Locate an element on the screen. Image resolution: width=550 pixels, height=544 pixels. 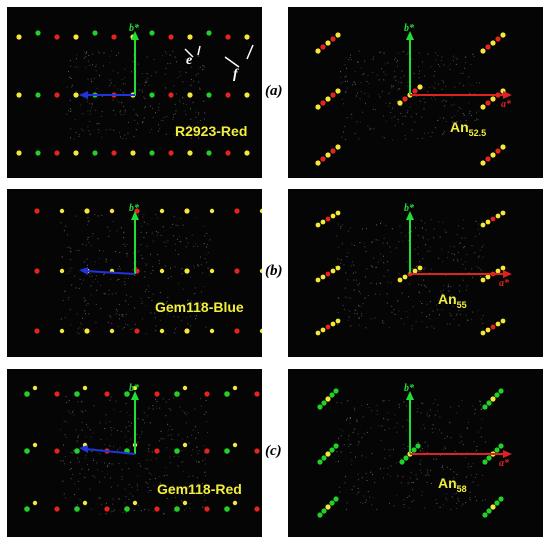
a-star-label: a* is located at coordinates (504, 283).